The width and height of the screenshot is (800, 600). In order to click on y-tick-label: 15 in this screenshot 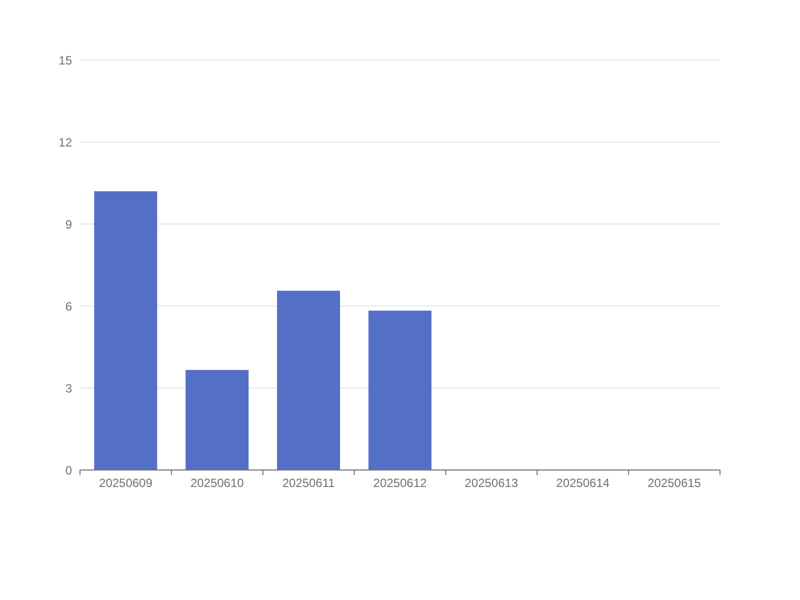, I will do `click(65, 60)`.